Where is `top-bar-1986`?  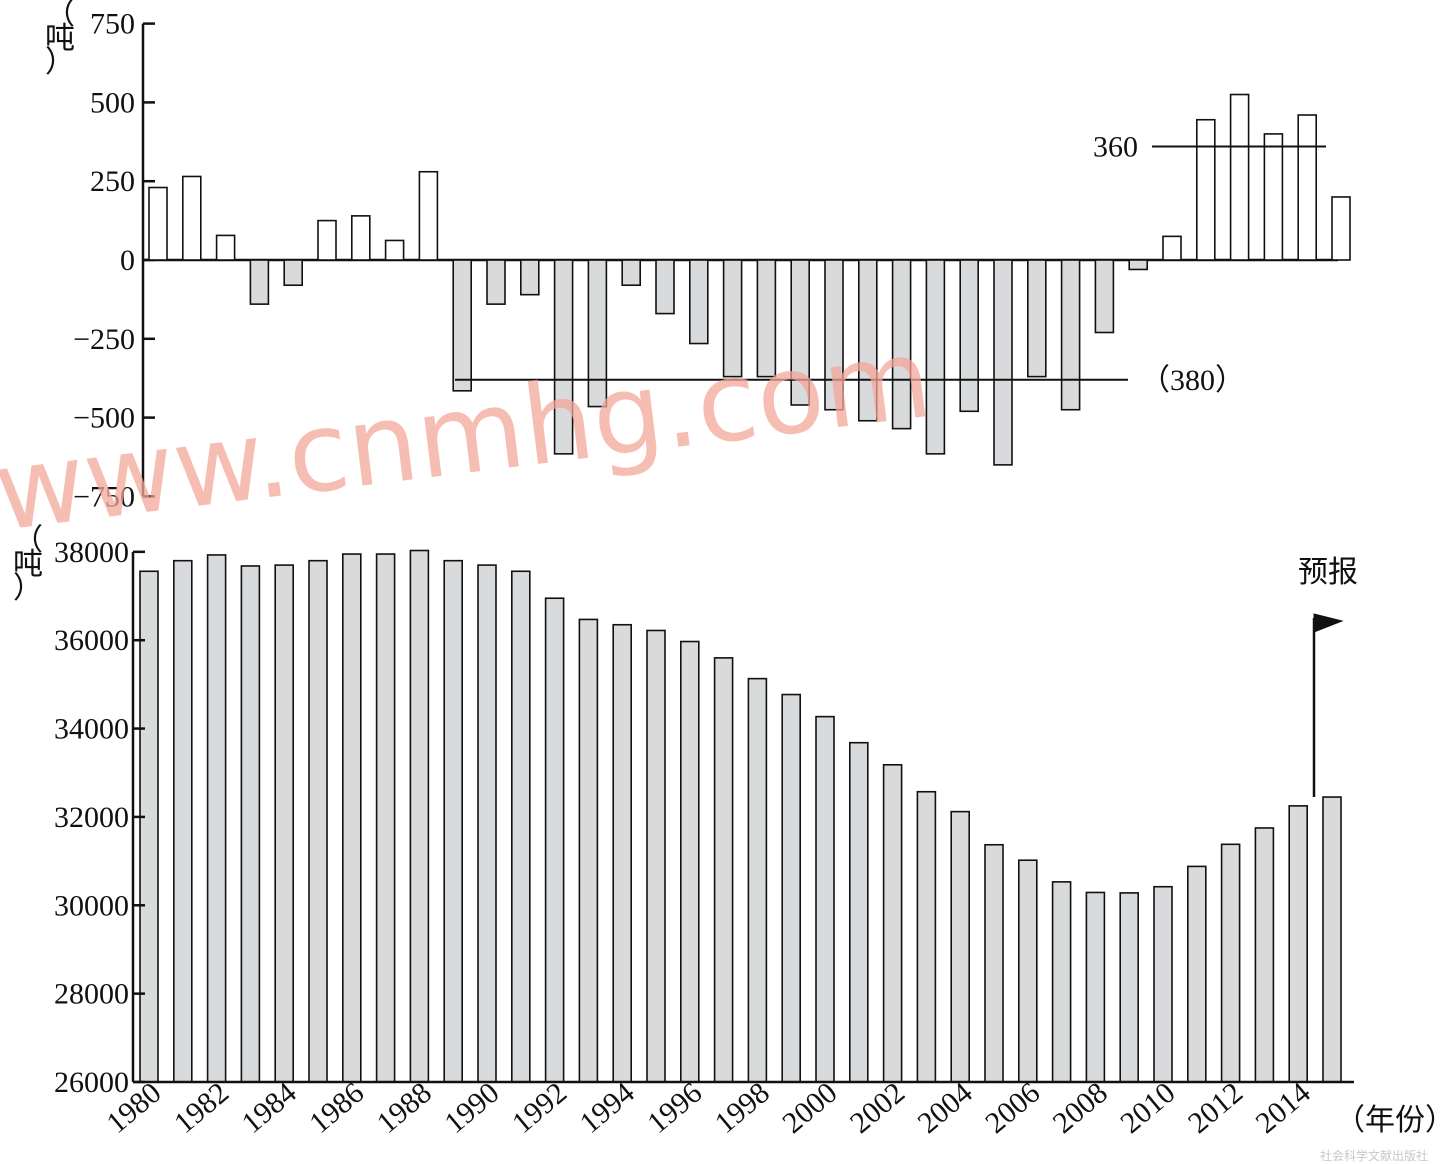 top-bar-1986 is located at coordinates (360, 238).